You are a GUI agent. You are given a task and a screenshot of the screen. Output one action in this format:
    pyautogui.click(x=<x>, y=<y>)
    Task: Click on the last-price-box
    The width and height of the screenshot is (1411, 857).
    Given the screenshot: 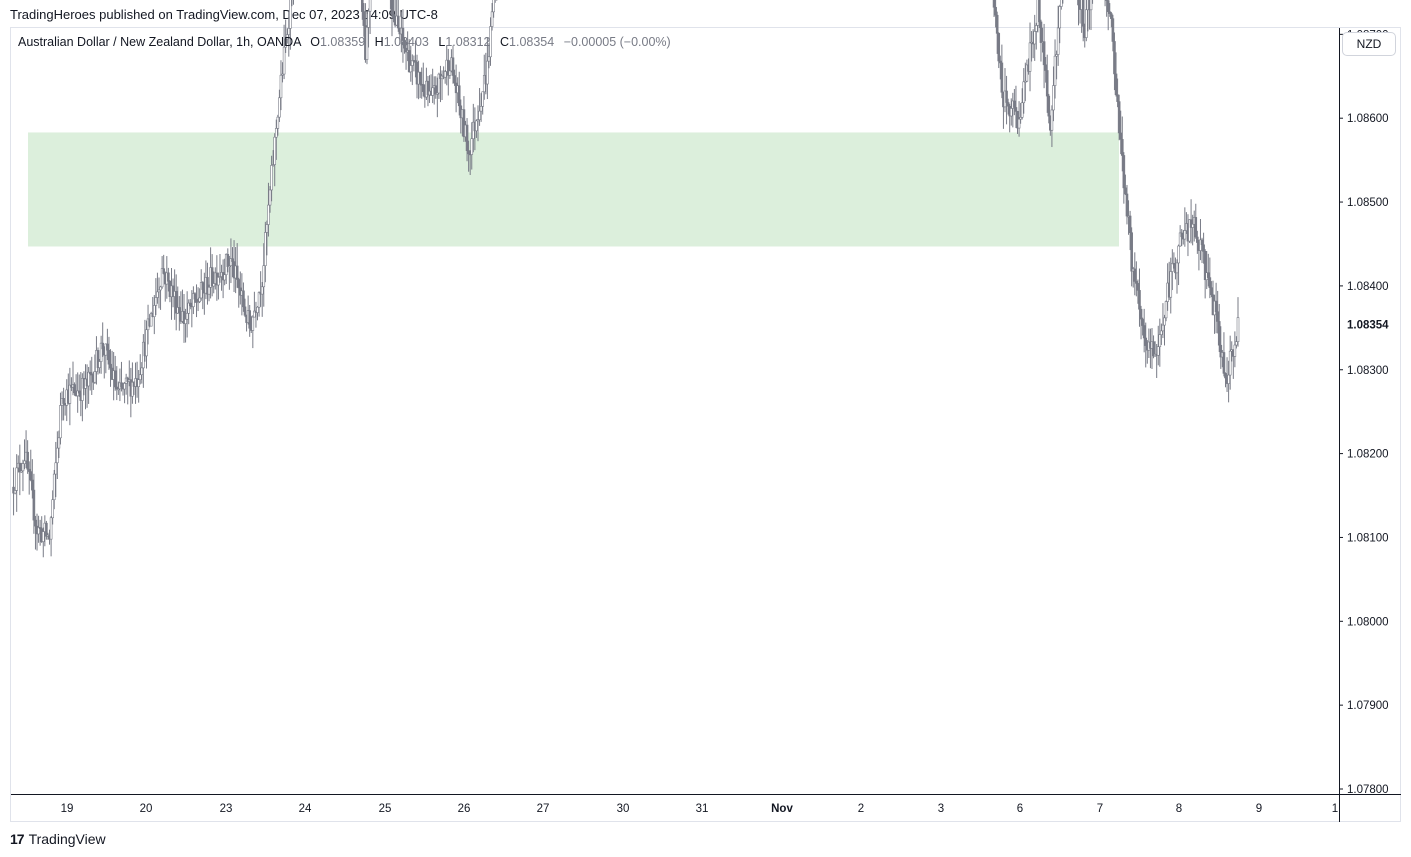 What is the action you would take?
    pyautogui.click(x=1369, y=324)
    